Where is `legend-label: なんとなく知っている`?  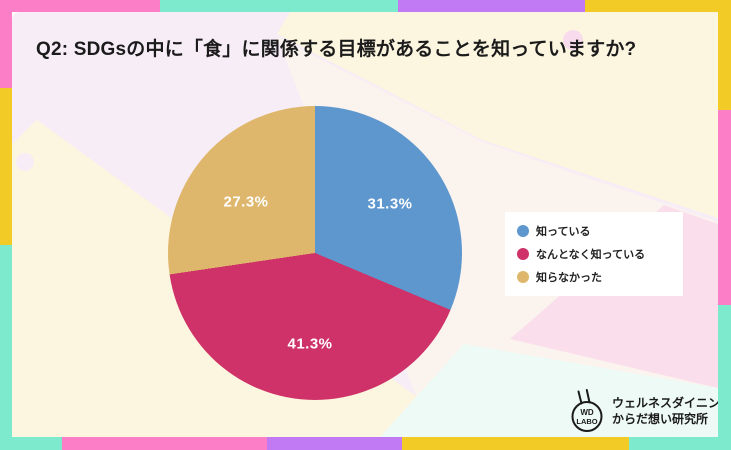 legend-label: なんとなく知っている is located at coordinates (591, 255).